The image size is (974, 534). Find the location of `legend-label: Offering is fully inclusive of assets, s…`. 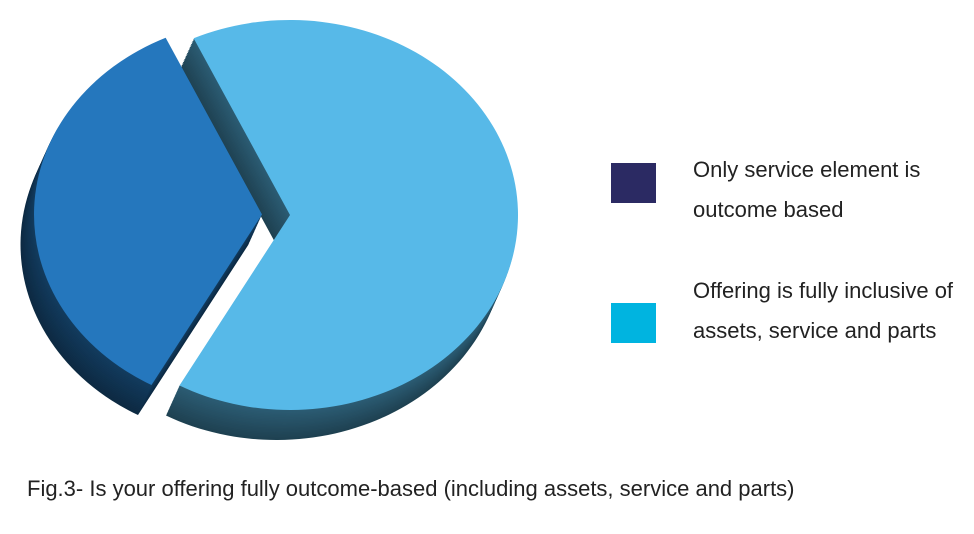

legend-label: Offering is fully inclusive of assets, s… is located at coordinates (823, 310).